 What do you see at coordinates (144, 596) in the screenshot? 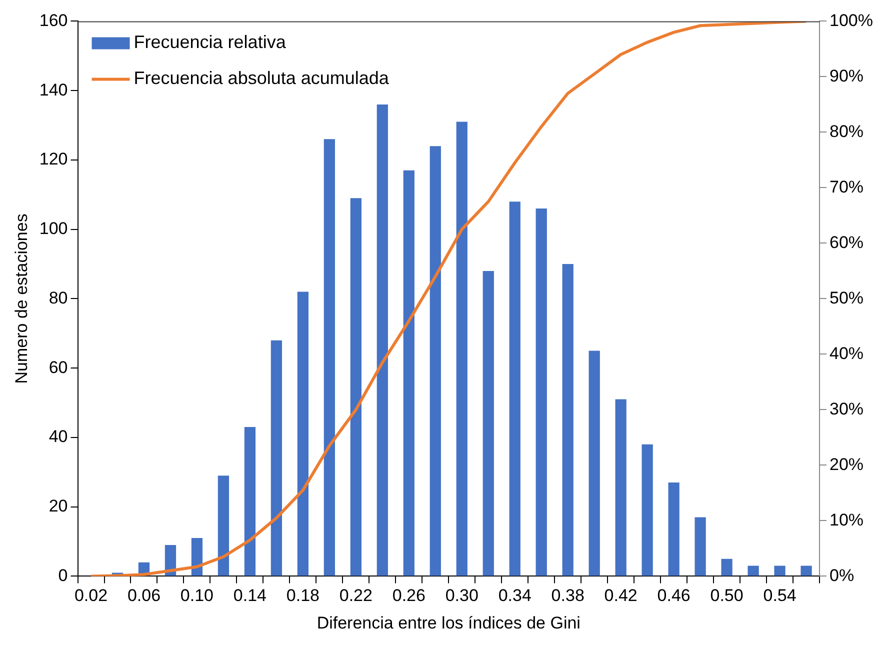
I see `x-tick-label: 0.06` at bounding box center [144, 596].